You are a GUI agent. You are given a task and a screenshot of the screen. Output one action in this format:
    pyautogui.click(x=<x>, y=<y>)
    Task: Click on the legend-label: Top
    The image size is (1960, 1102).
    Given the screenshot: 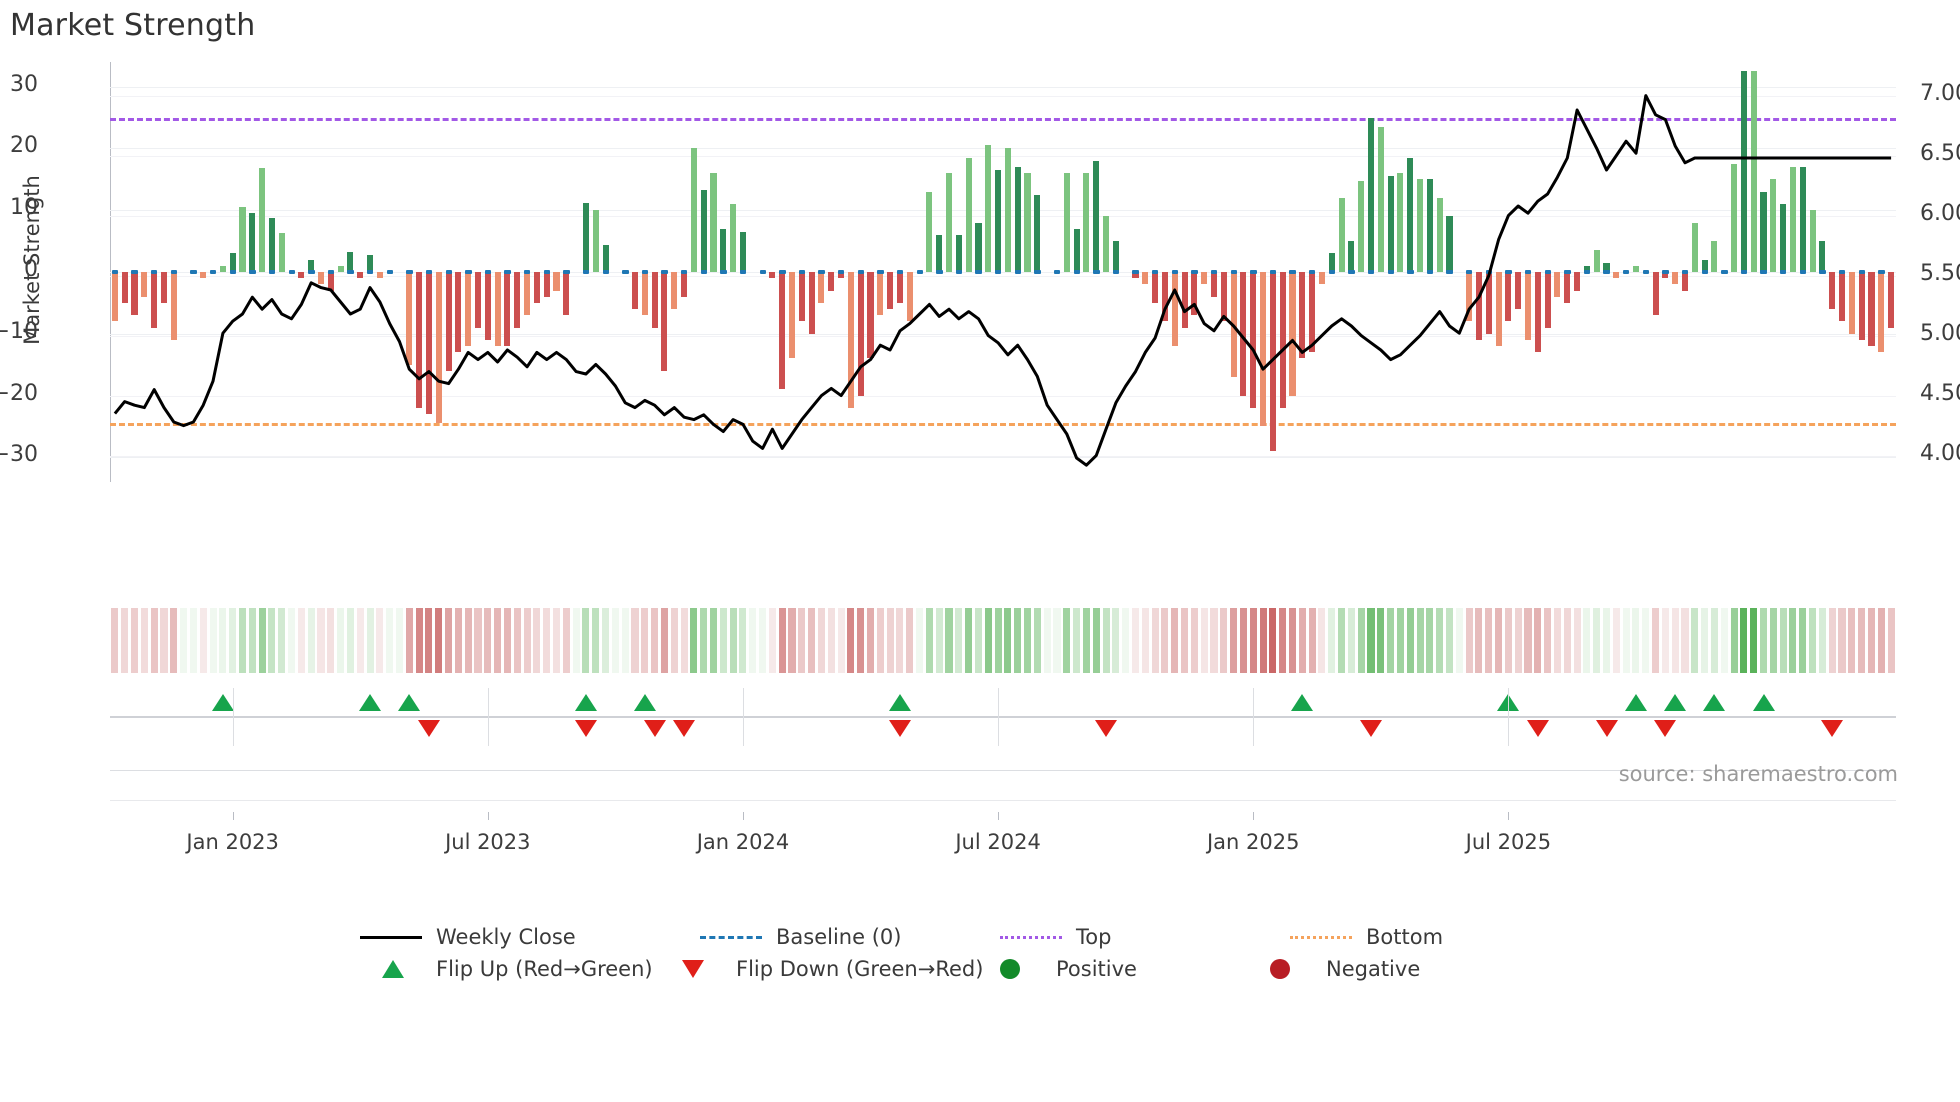 What is the action you would take?
    pyautogui.click(x=1094, y=937)
    